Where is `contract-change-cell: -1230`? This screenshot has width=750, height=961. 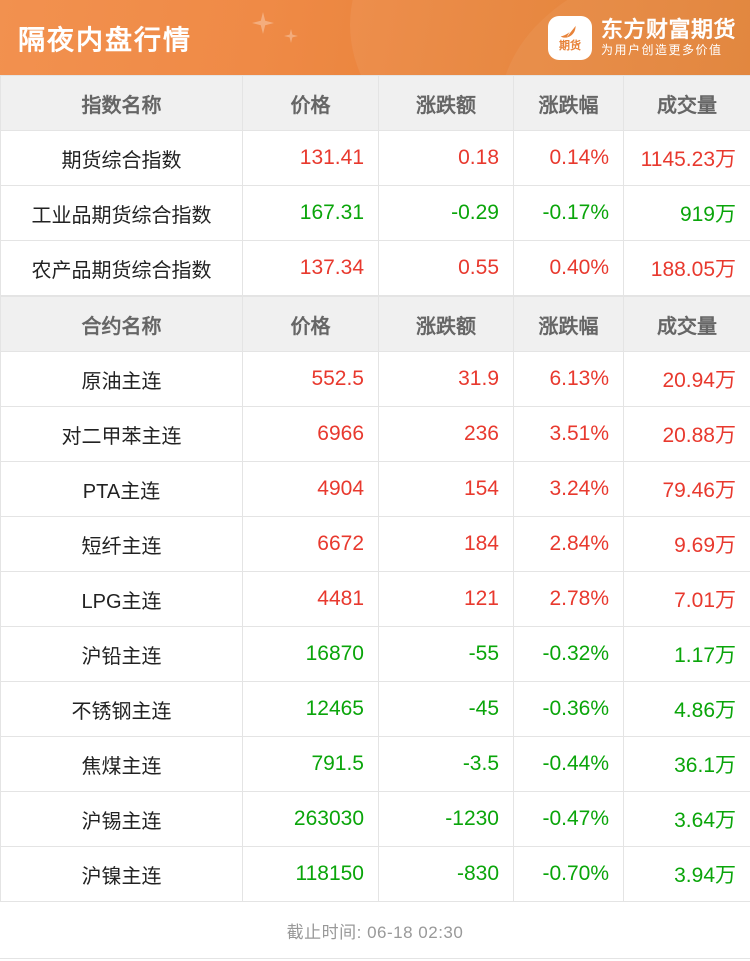 contract-change-cell: -1230 is located at coordinates (446, 819).